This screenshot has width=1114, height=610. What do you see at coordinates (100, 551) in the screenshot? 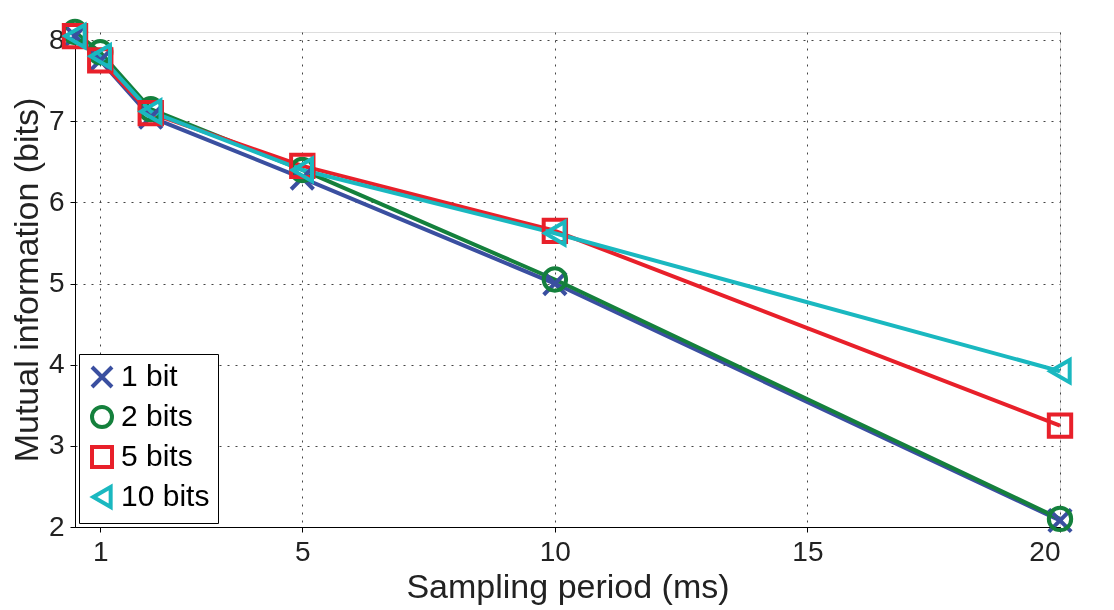
I see `x-tick-label: 1` at bounding box center [100, 551].